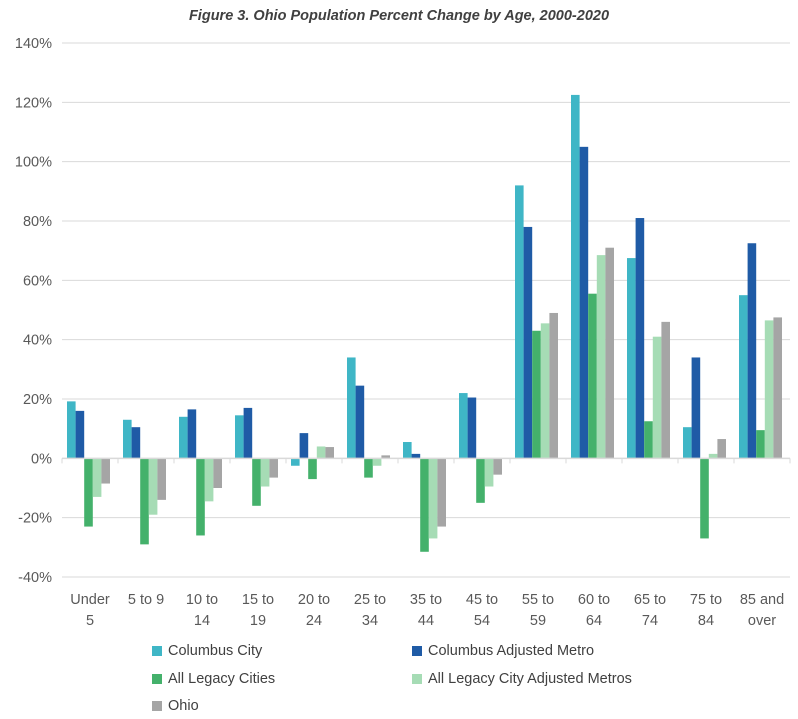 Image resolution: width=798 pixels, height=719 pixels. What do you see at coordinates (37, 341) in the screenshot?
I see `y-tick-label: 40%` at bounding box center [37, 341].